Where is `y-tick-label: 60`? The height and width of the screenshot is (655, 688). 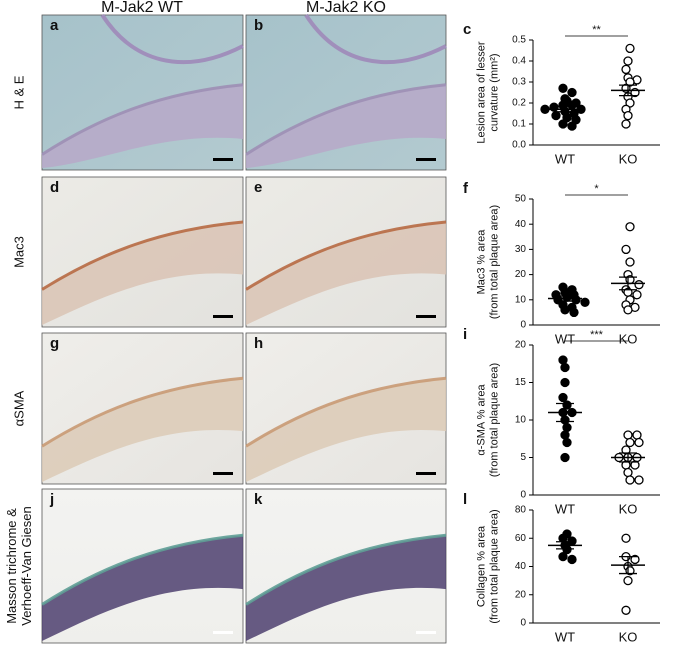
y-tick-label: 60 is located at coordinates (521, 538).